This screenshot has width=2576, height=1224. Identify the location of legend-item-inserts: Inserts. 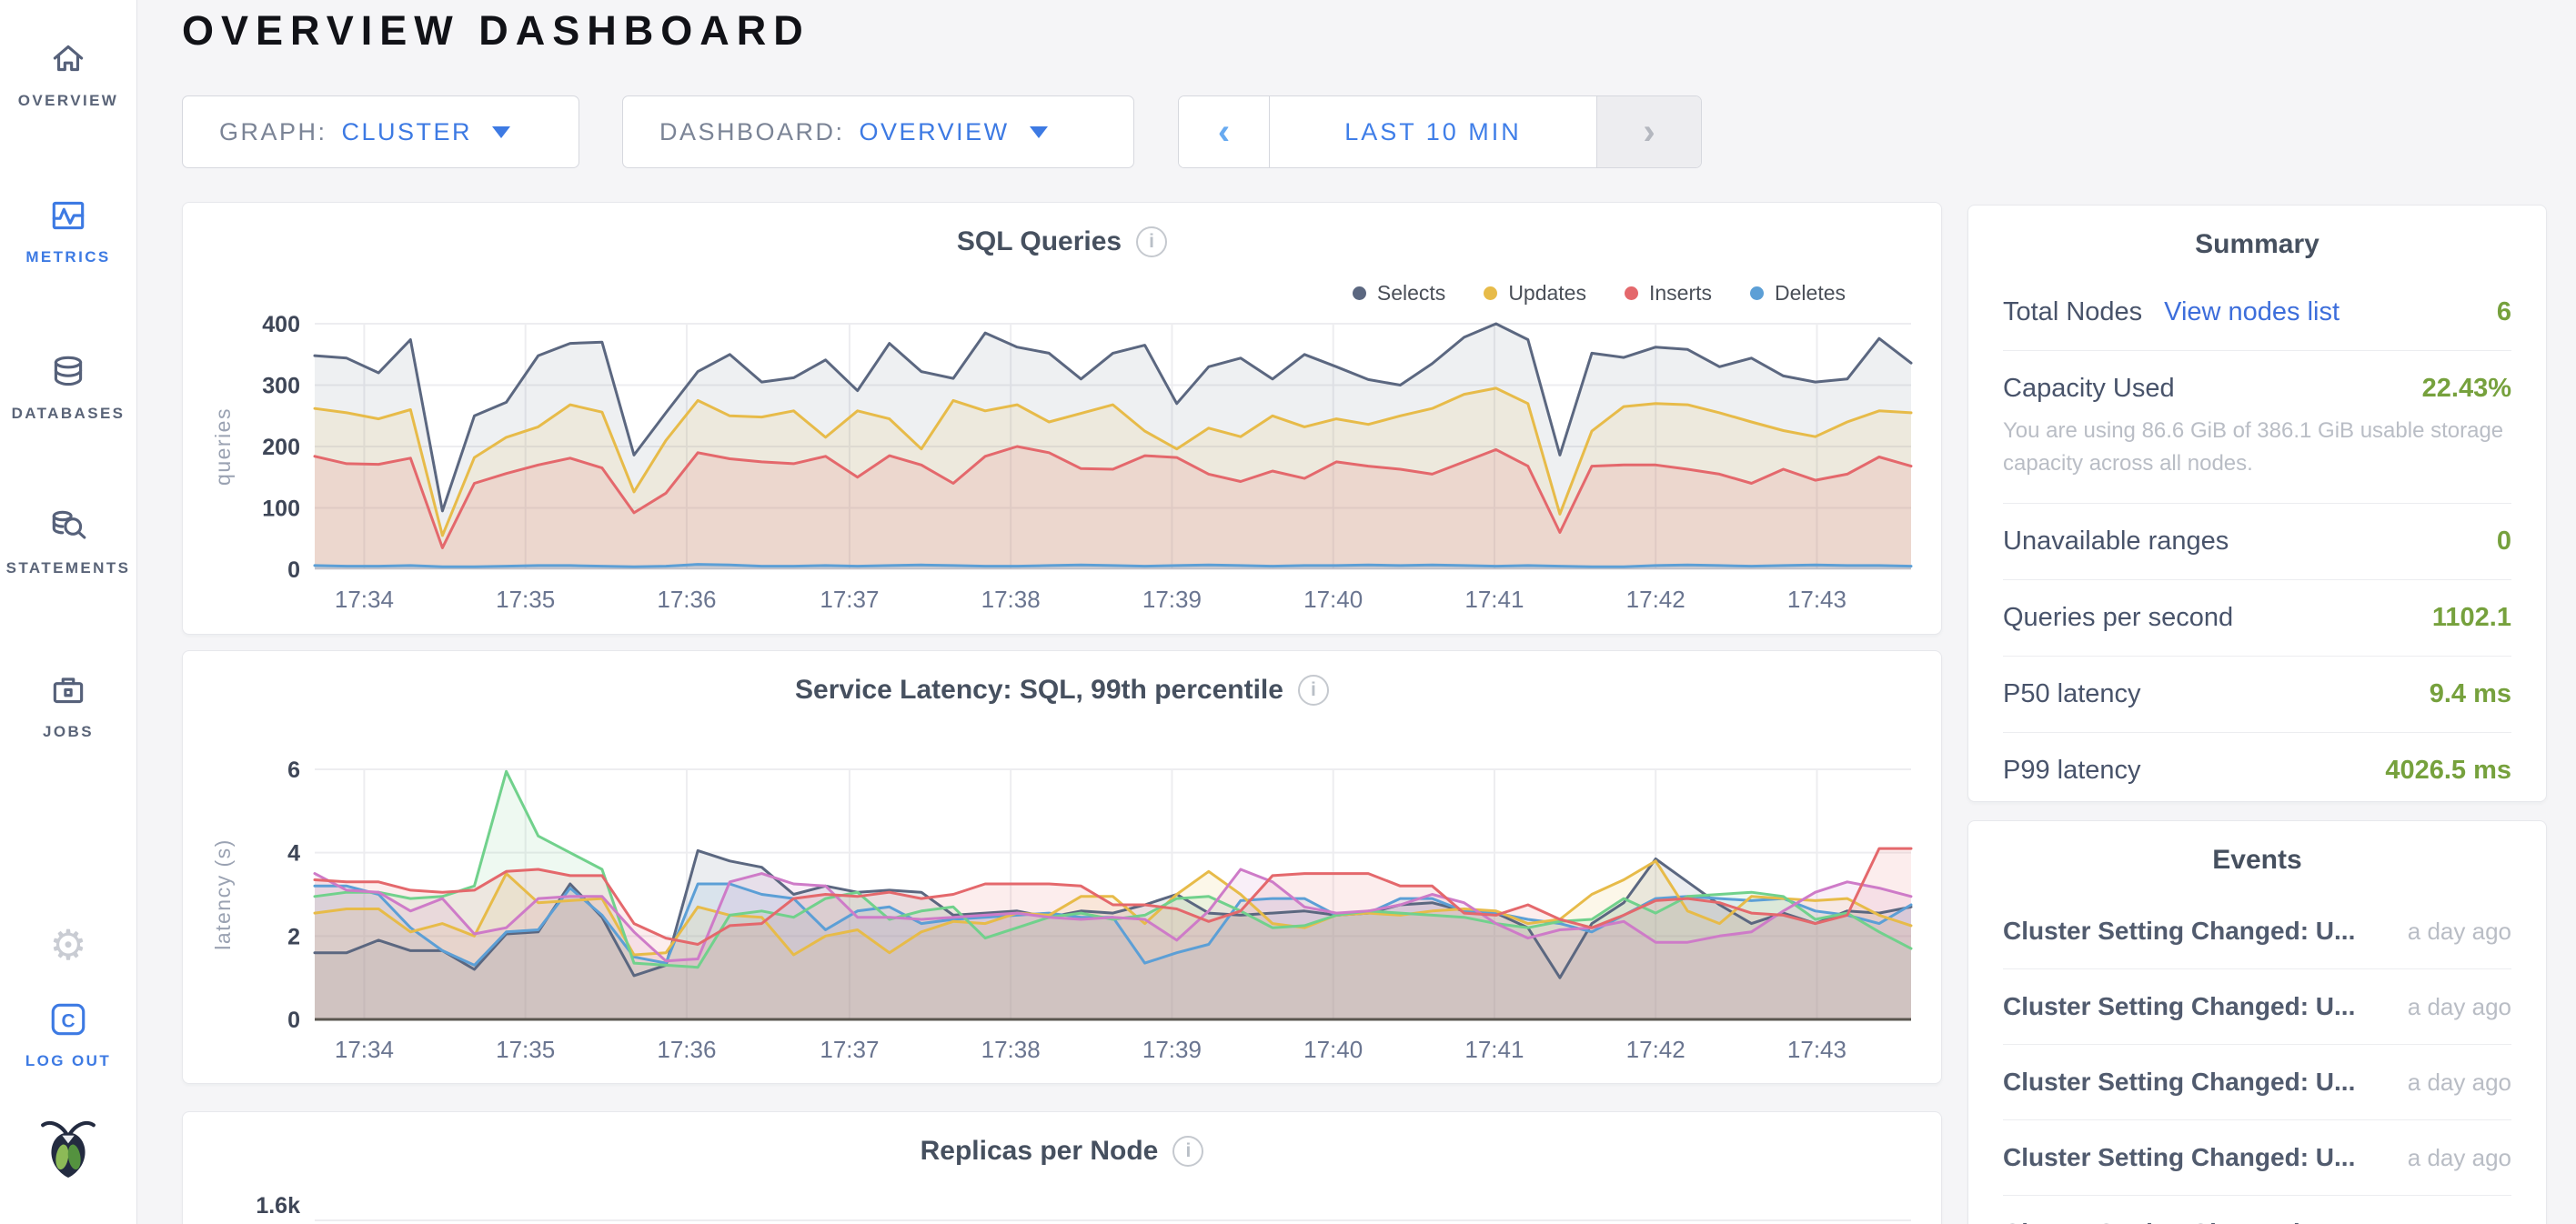
(1668, 293).